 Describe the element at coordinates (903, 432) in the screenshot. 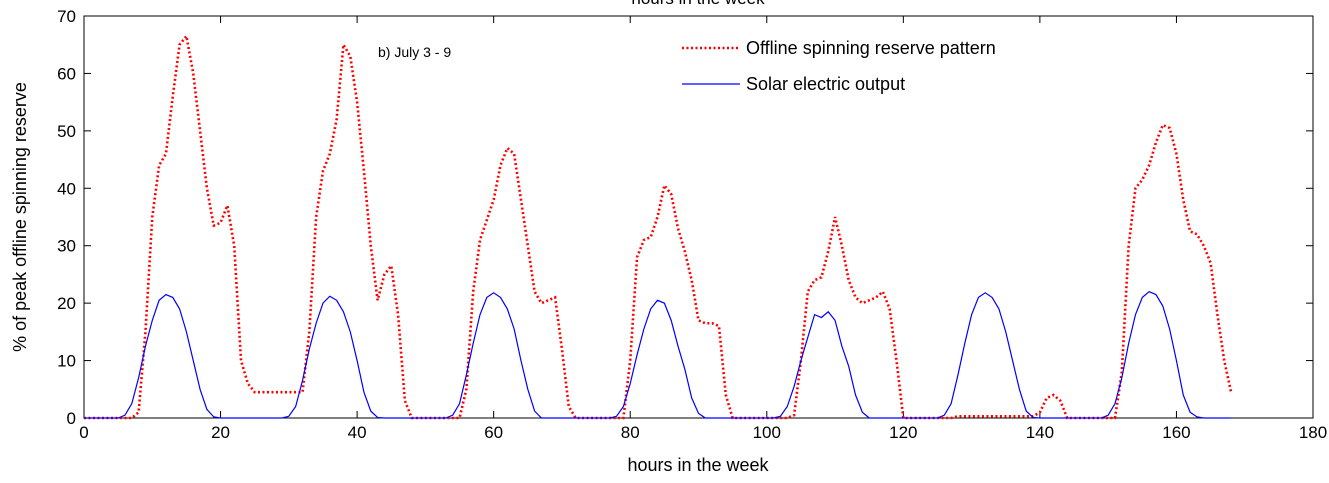

I see `x-tick-label: 120` at that location.